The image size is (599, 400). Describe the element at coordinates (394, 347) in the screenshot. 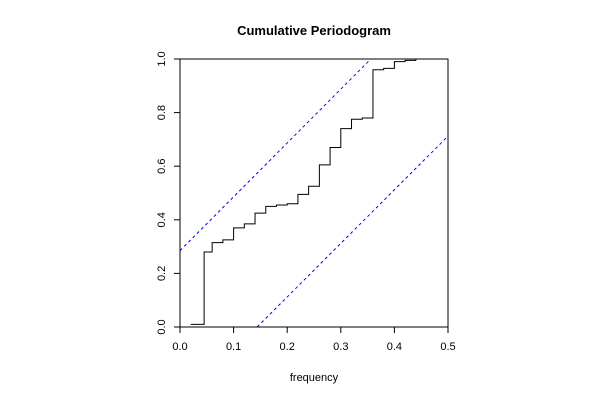

I see `x-tick-label: 0.4` at that location.